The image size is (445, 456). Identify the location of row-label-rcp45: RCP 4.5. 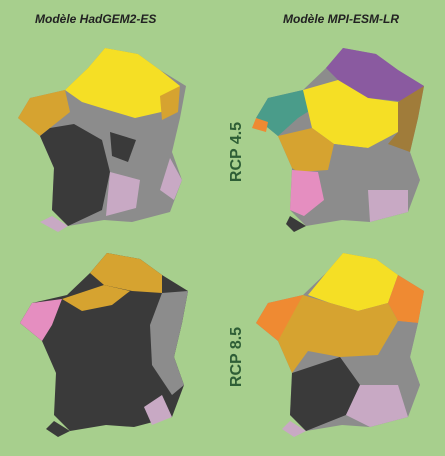
(236, 152).